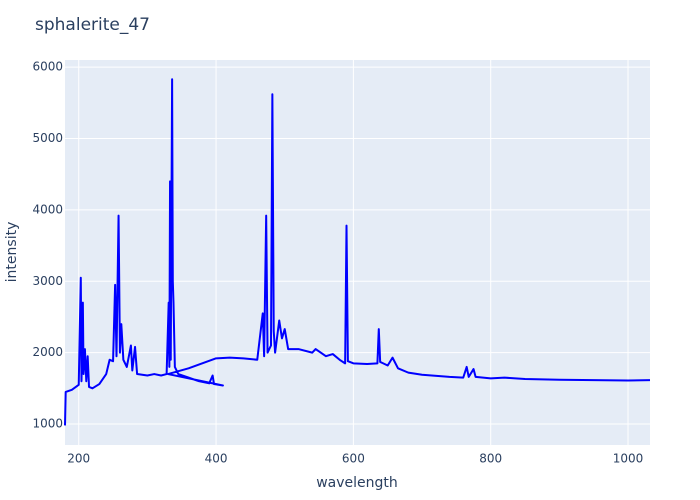  Describe the element at coordinates (216, 459) in the screenshot. I see `x-tick-label: 400` at that location.